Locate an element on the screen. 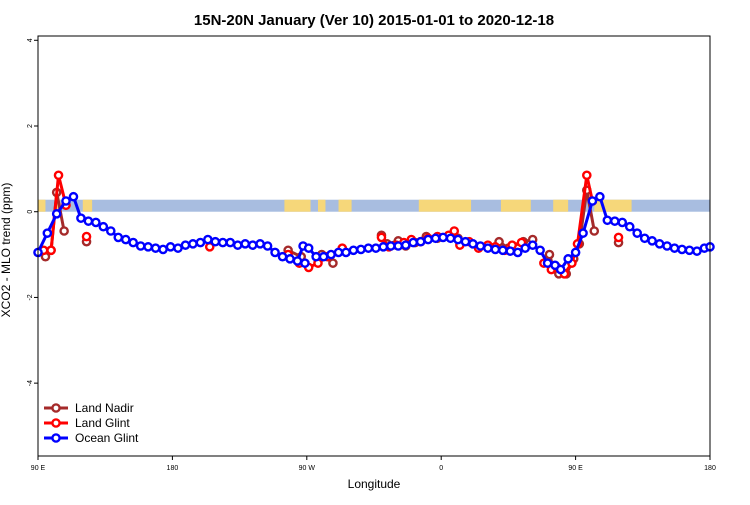  legend-item-land-glint: Land Glint is located at coordinates (87, 423).